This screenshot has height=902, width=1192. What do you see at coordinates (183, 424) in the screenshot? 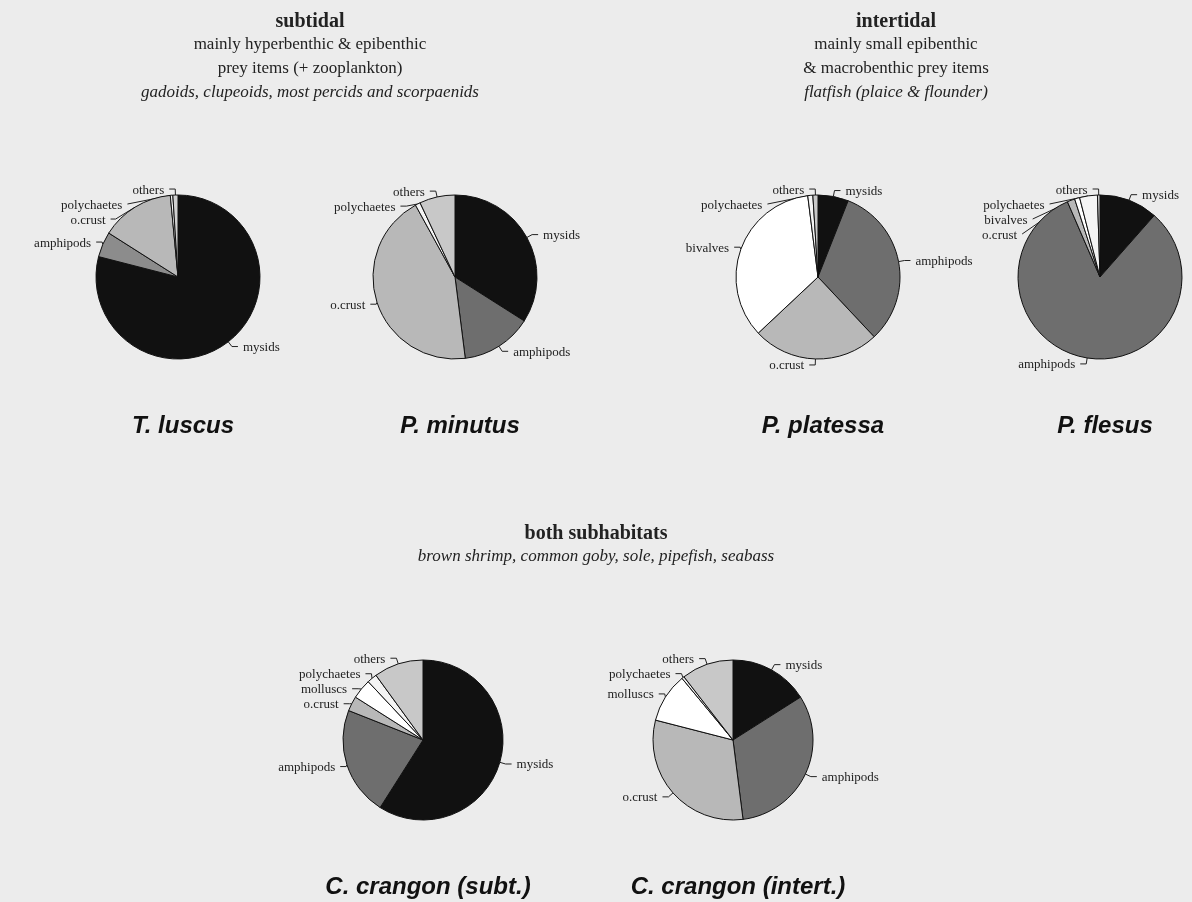
I see `text: T. luscus` at bounding box center [183, 424].